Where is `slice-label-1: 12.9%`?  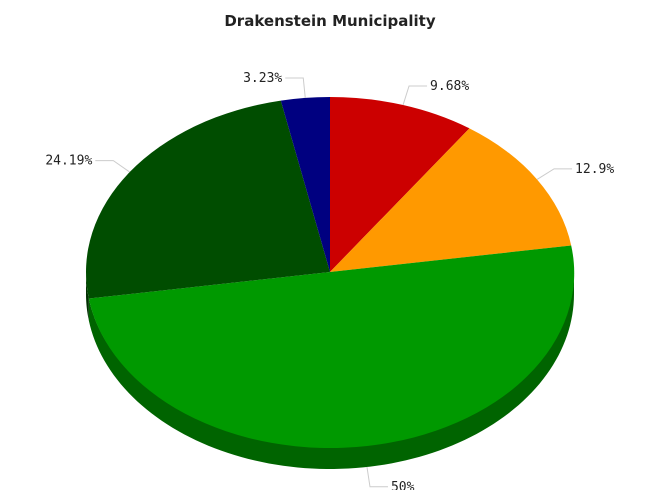
slice-label-1: 12.9% is located at coordinates (594, 169).